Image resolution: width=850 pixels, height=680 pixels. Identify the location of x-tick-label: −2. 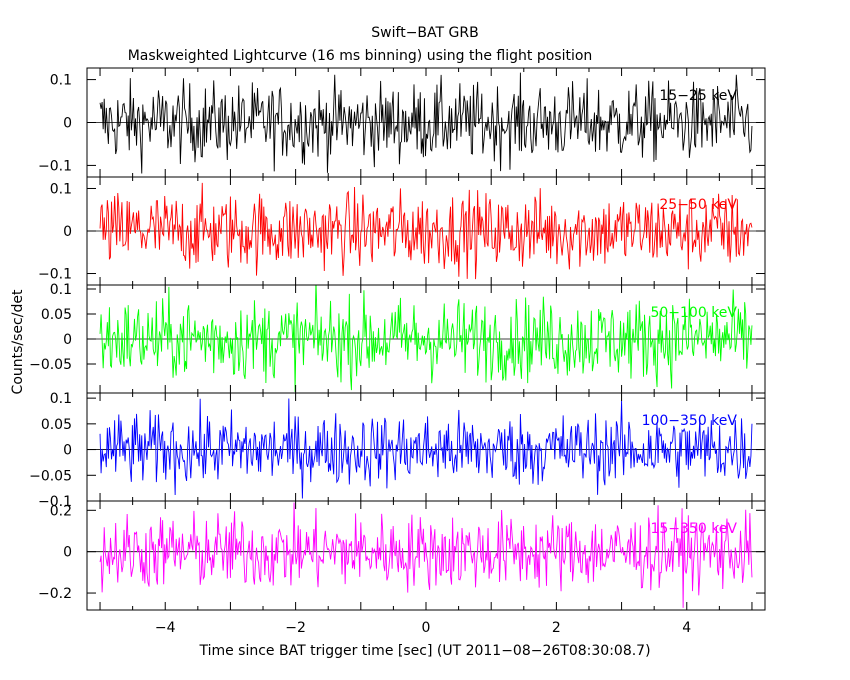
(295, 628).